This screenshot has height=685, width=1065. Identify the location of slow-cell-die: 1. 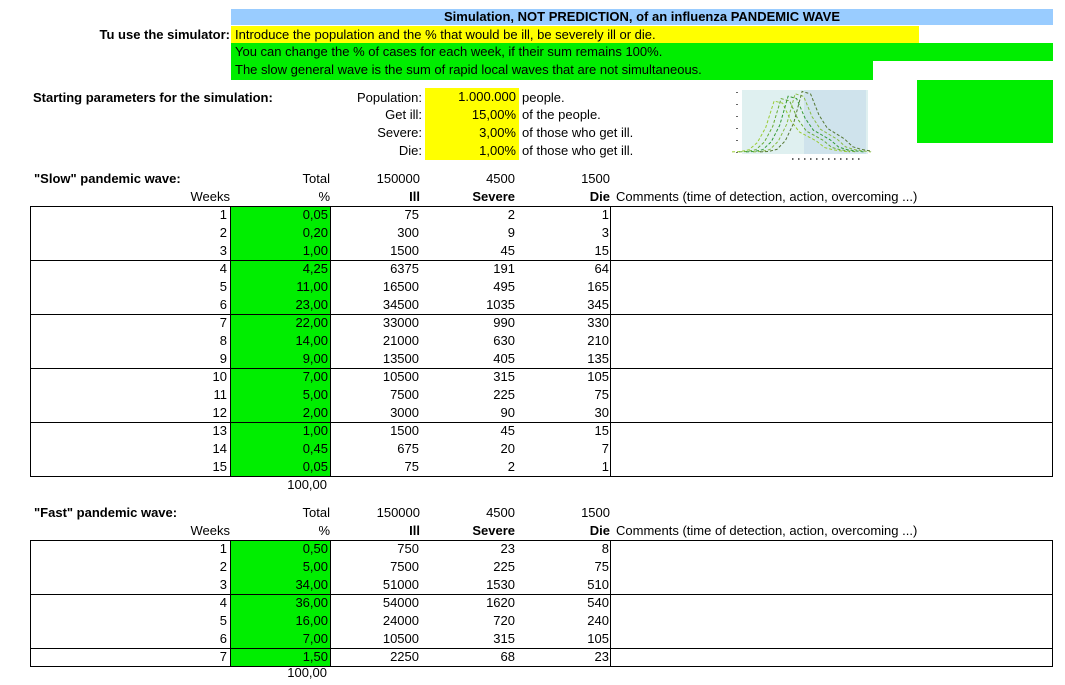
(605, 214).